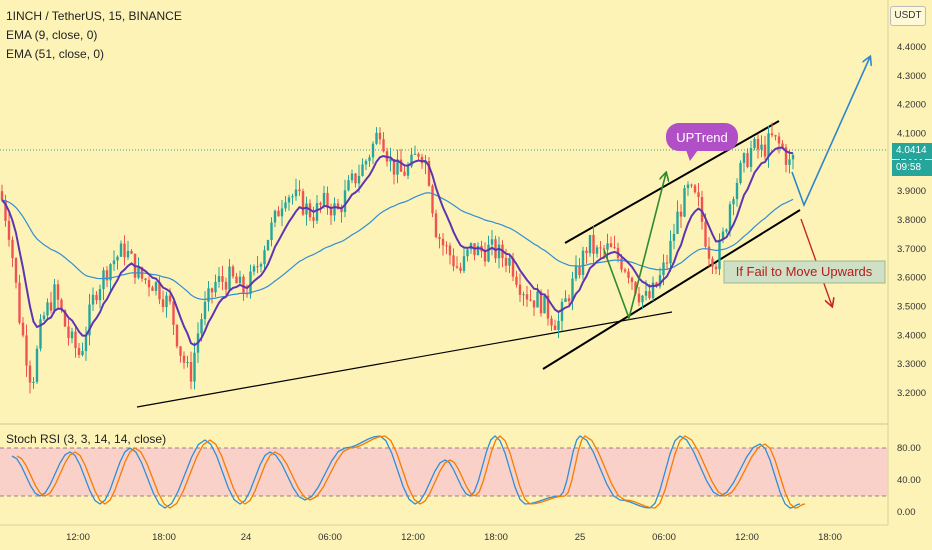 Image resolution: width=932 pixels, height=550 pixels. Describe the element at coordinates (702, 142) in the screenshot. I see `uptrend-callout: UPTrend` at that location.